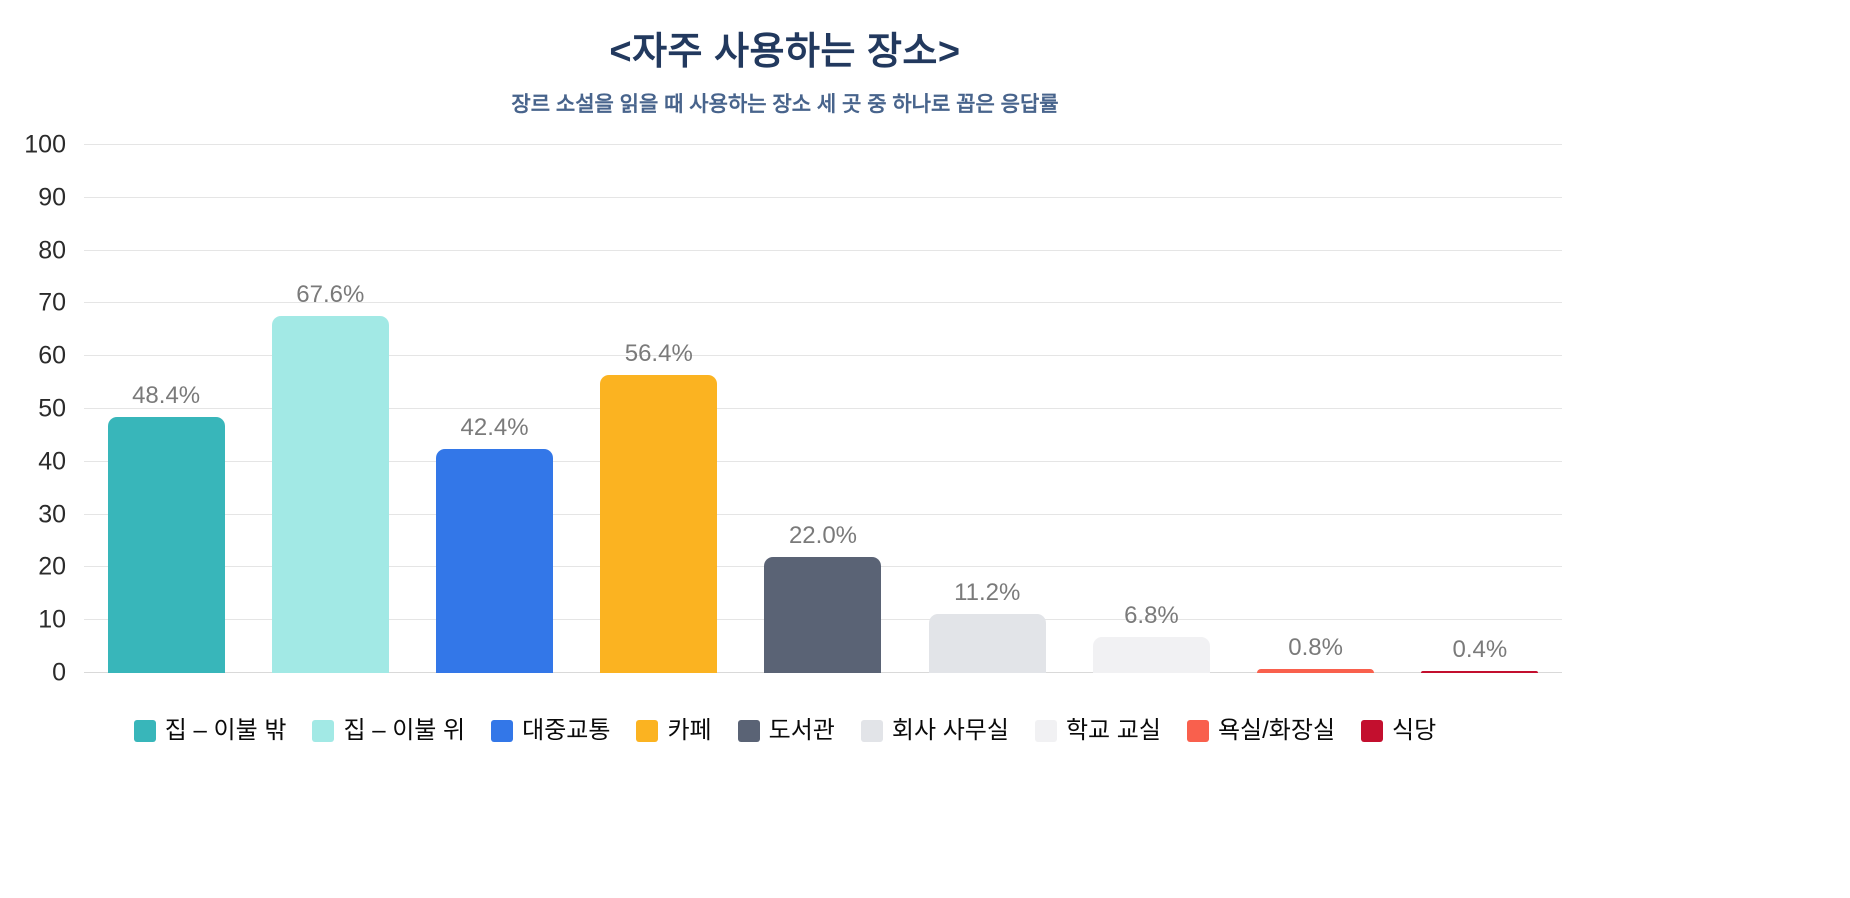 The width and height of the screenshot is (1850, 898). What do you see at coordinates (689, 730) in the screenshot?
I see `legend-label: 카페` at bounding box center [689, 730].